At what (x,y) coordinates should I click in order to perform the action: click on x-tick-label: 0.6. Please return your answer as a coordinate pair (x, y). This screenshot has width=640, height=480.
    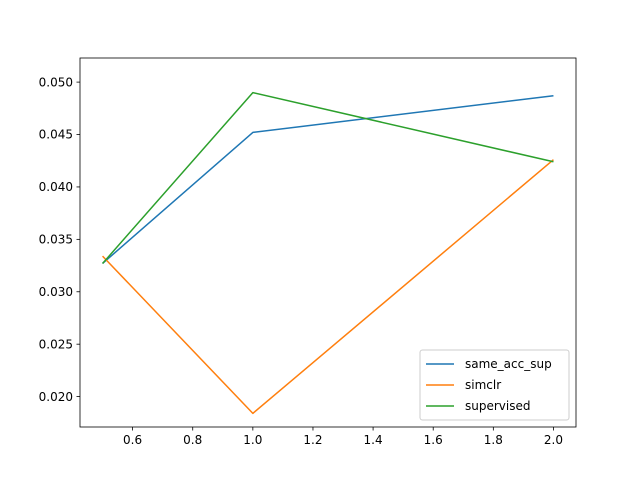
    Looking at the image, I should click on (132, 440).